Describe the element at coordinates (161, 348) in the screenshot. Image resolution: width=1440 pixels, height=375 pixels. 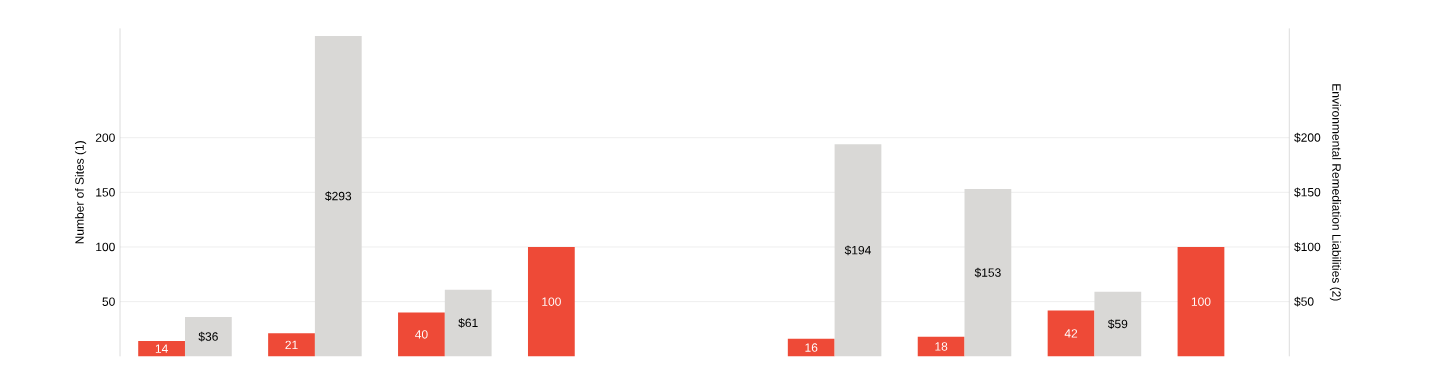
I see `data-label: 14` at that location.